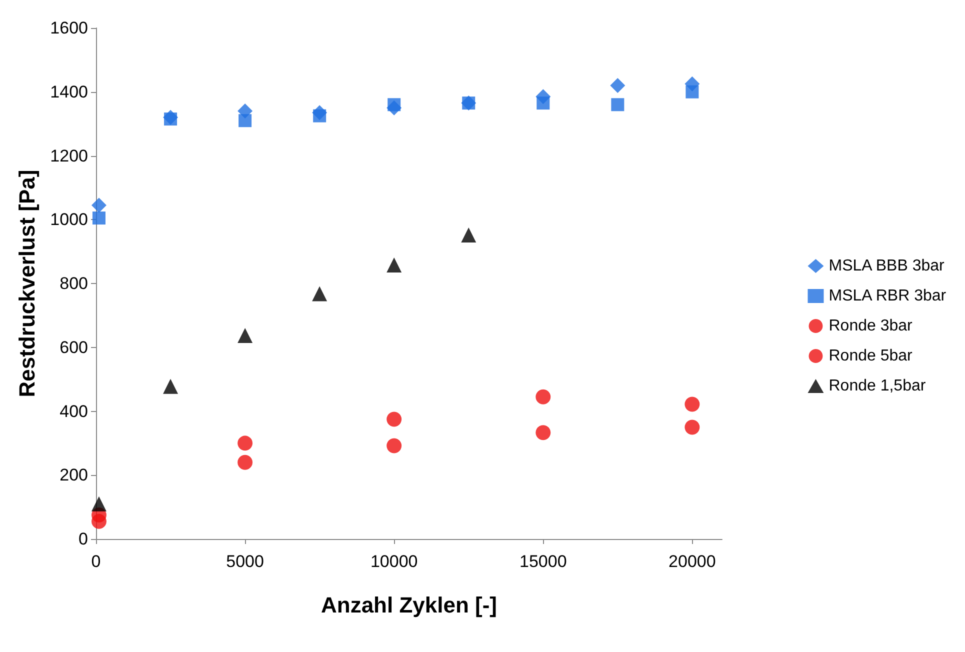 The height and width of the screenshot is (652, 965). I want to click on y-tick-label: 1200, so click(69, 156).